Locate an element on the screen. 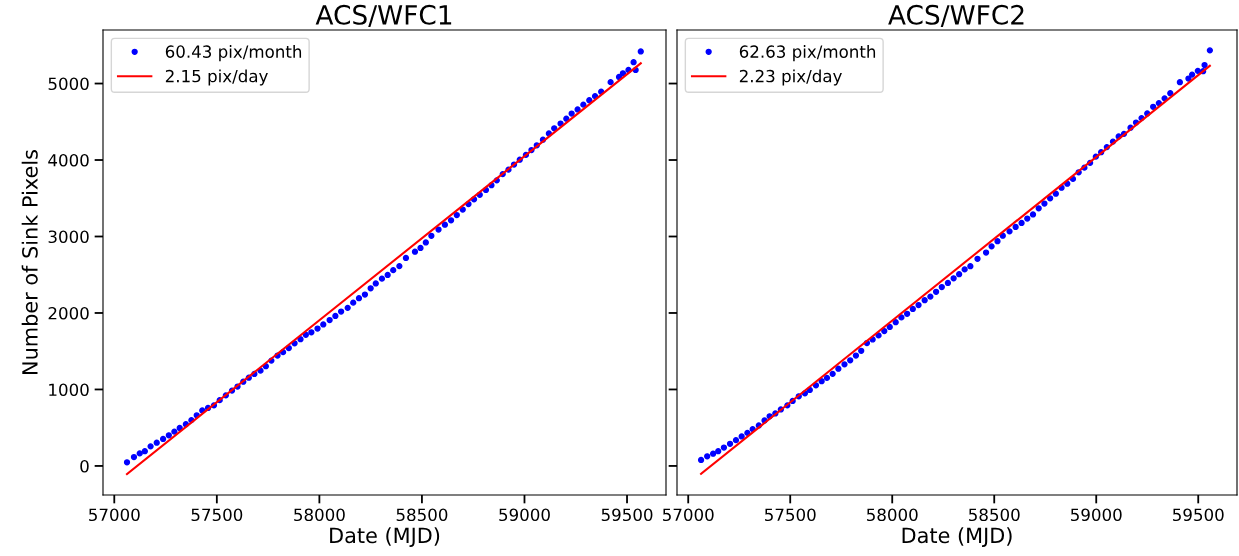 The width and height of the screenshot is (1239, 556). legend-label: 62.63 pix/month is located at coordinates (807, 53).